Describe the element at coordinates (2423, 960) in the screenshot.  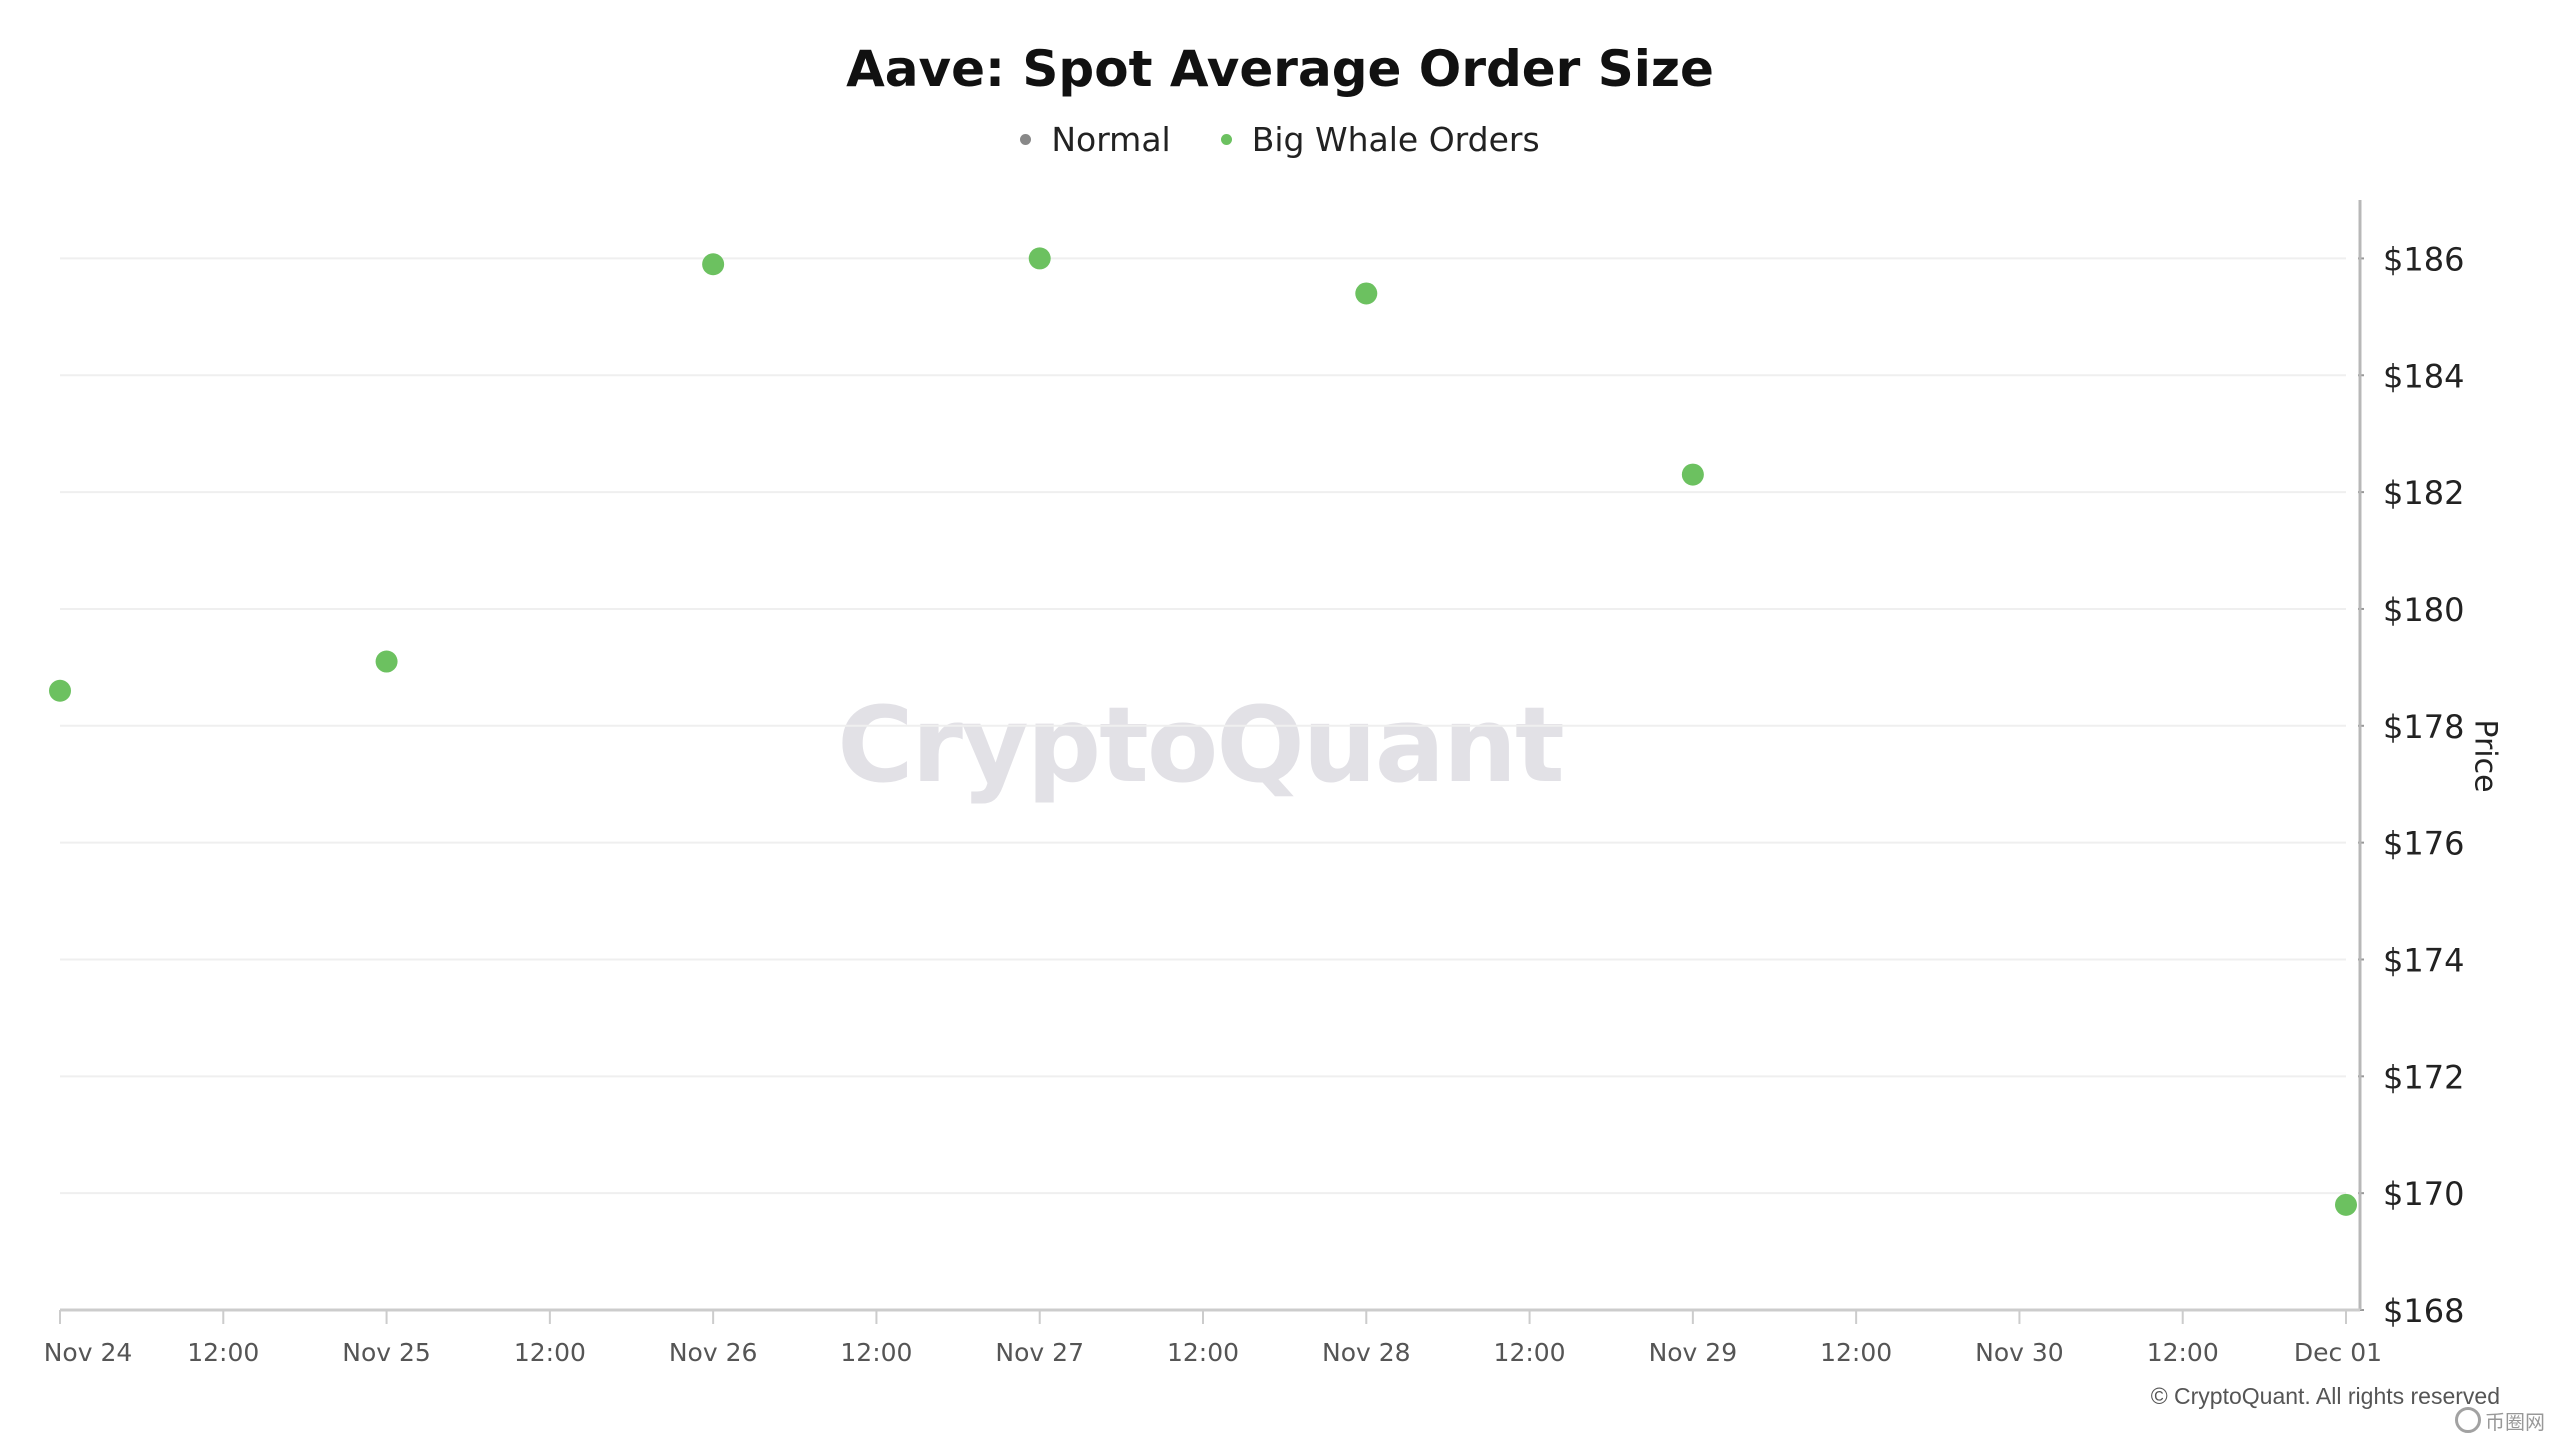
I see `y-tick-label: $174` at that location.